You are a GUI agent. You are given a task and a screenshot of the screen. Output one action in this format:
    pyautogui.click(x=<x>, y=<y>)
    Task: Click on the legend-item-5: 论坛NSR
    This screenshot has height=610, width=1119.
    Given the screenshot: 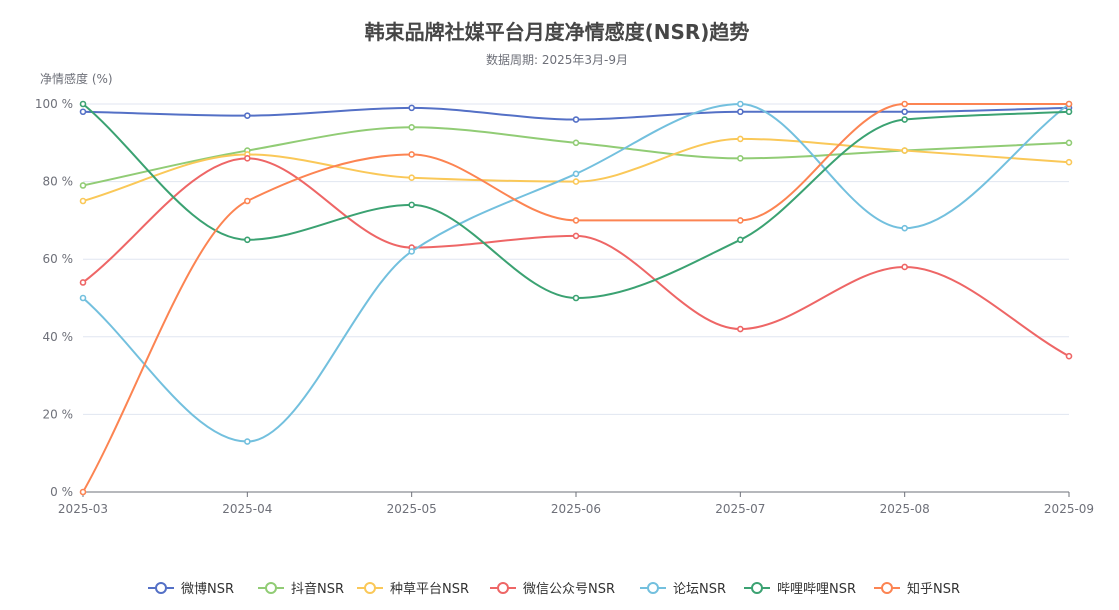 What is the action you would take?
    pyautogui.click(x=683, y=589)
    